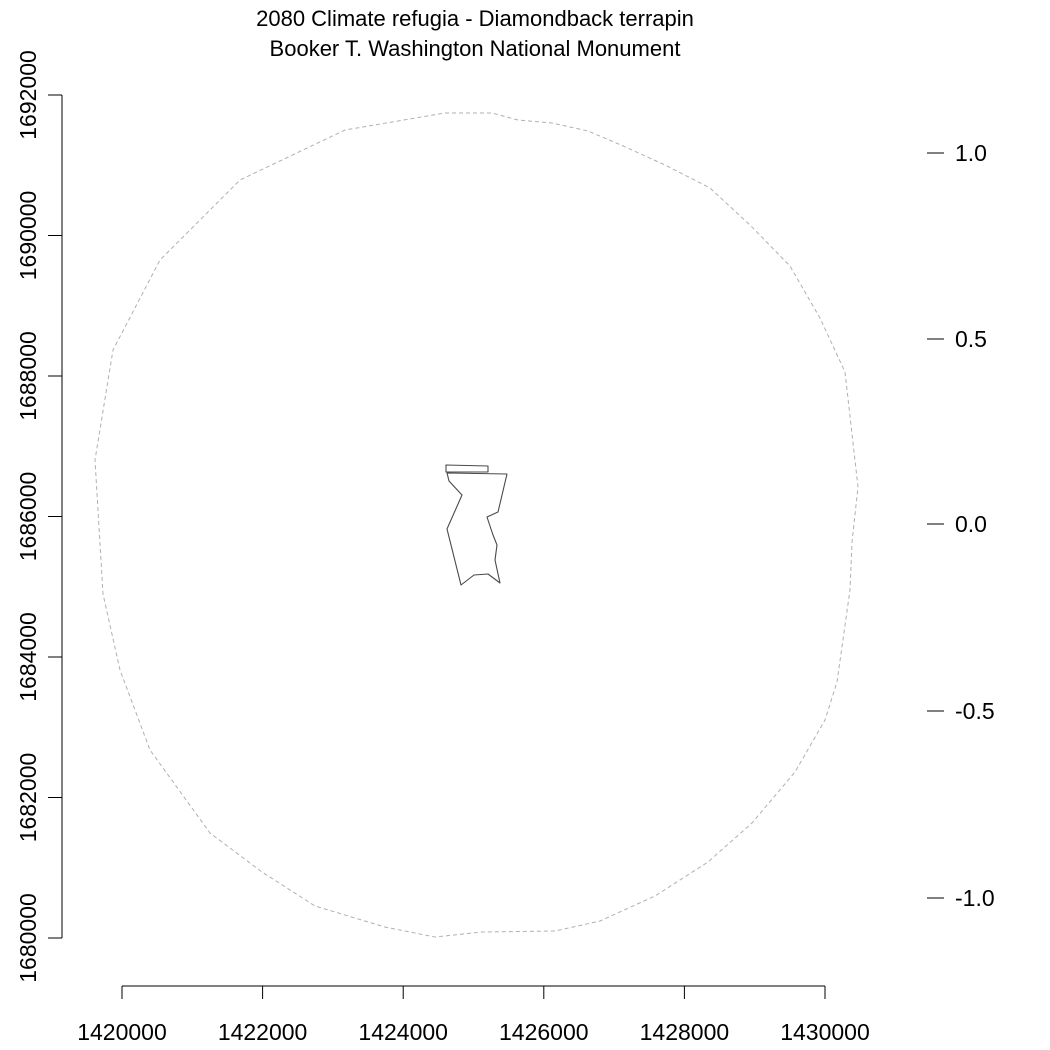 The width and height of the screenshot is (1050, 1050). I want to click on y-tick-label: 1682000, so click(28, 798).